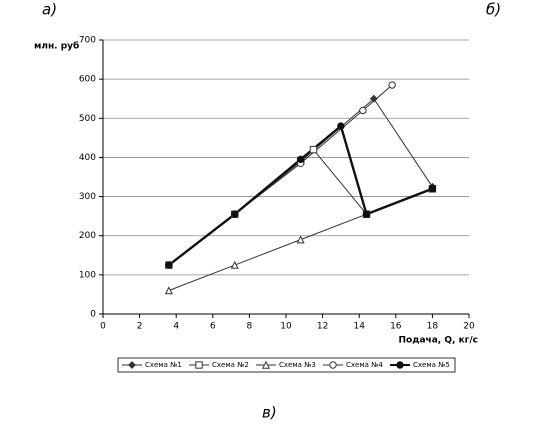 Image resolution: width=545 pixels, height=425 pixels. I want to click on legend-label: Схема №1, so click(163, 365).